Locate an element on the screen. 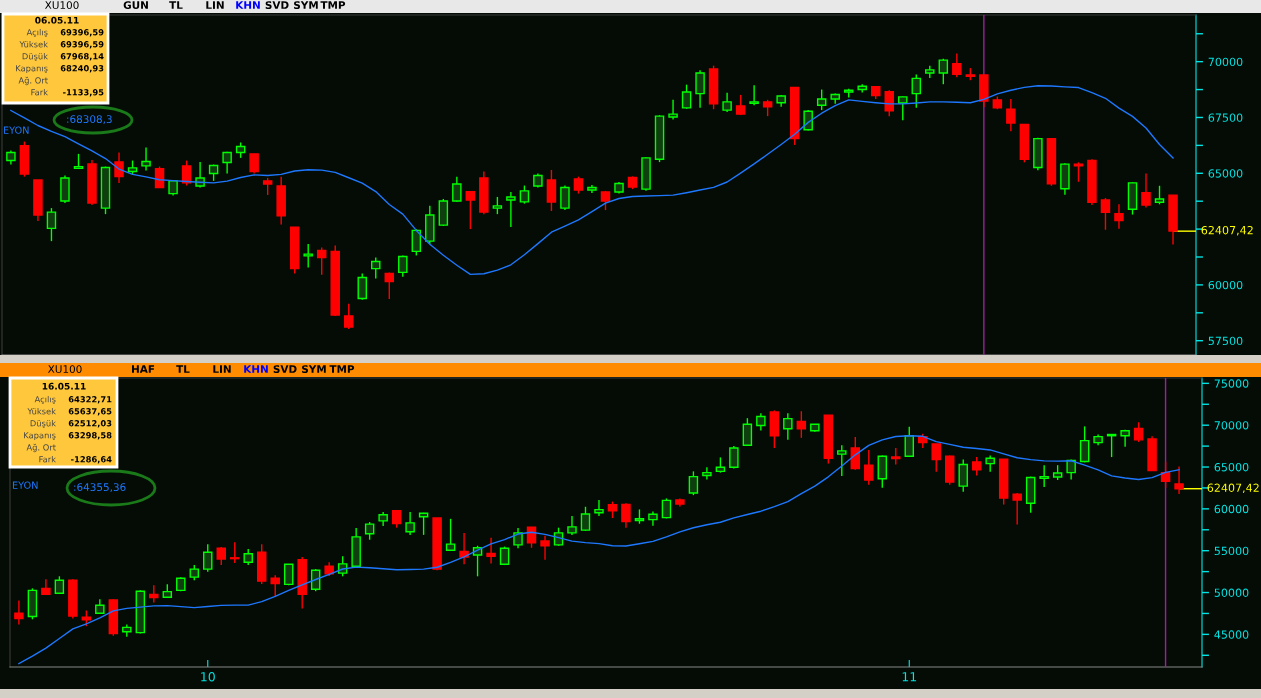 This screenshot has width=1261, height=698. annotation: 69396,59 is located at coordinates (82, 45).